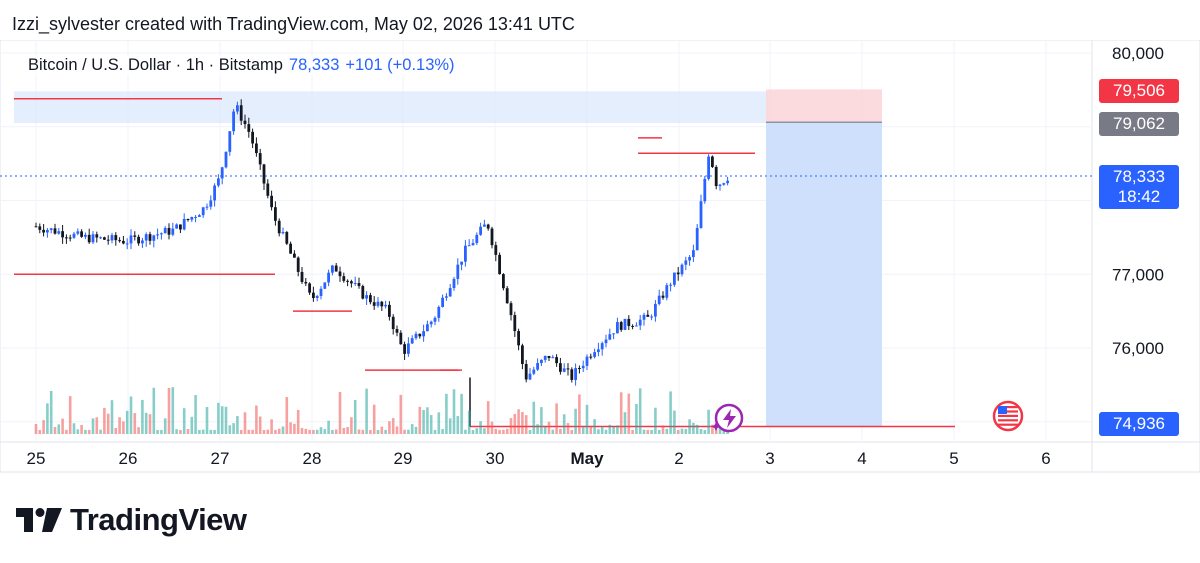  Describe the element at coordinates (220, 458) in the screenshot. I see `x-tick-label: 27` at that location.